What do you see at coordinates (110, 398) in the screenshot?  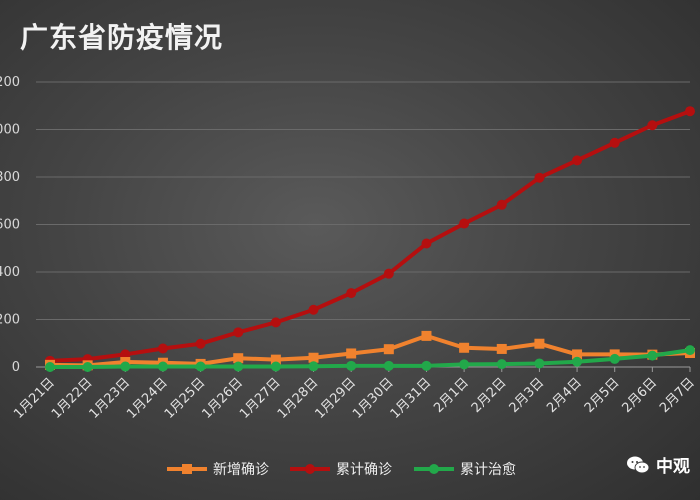 I see `x-tick-label: 1月23日` at bounding box center [110, 398].